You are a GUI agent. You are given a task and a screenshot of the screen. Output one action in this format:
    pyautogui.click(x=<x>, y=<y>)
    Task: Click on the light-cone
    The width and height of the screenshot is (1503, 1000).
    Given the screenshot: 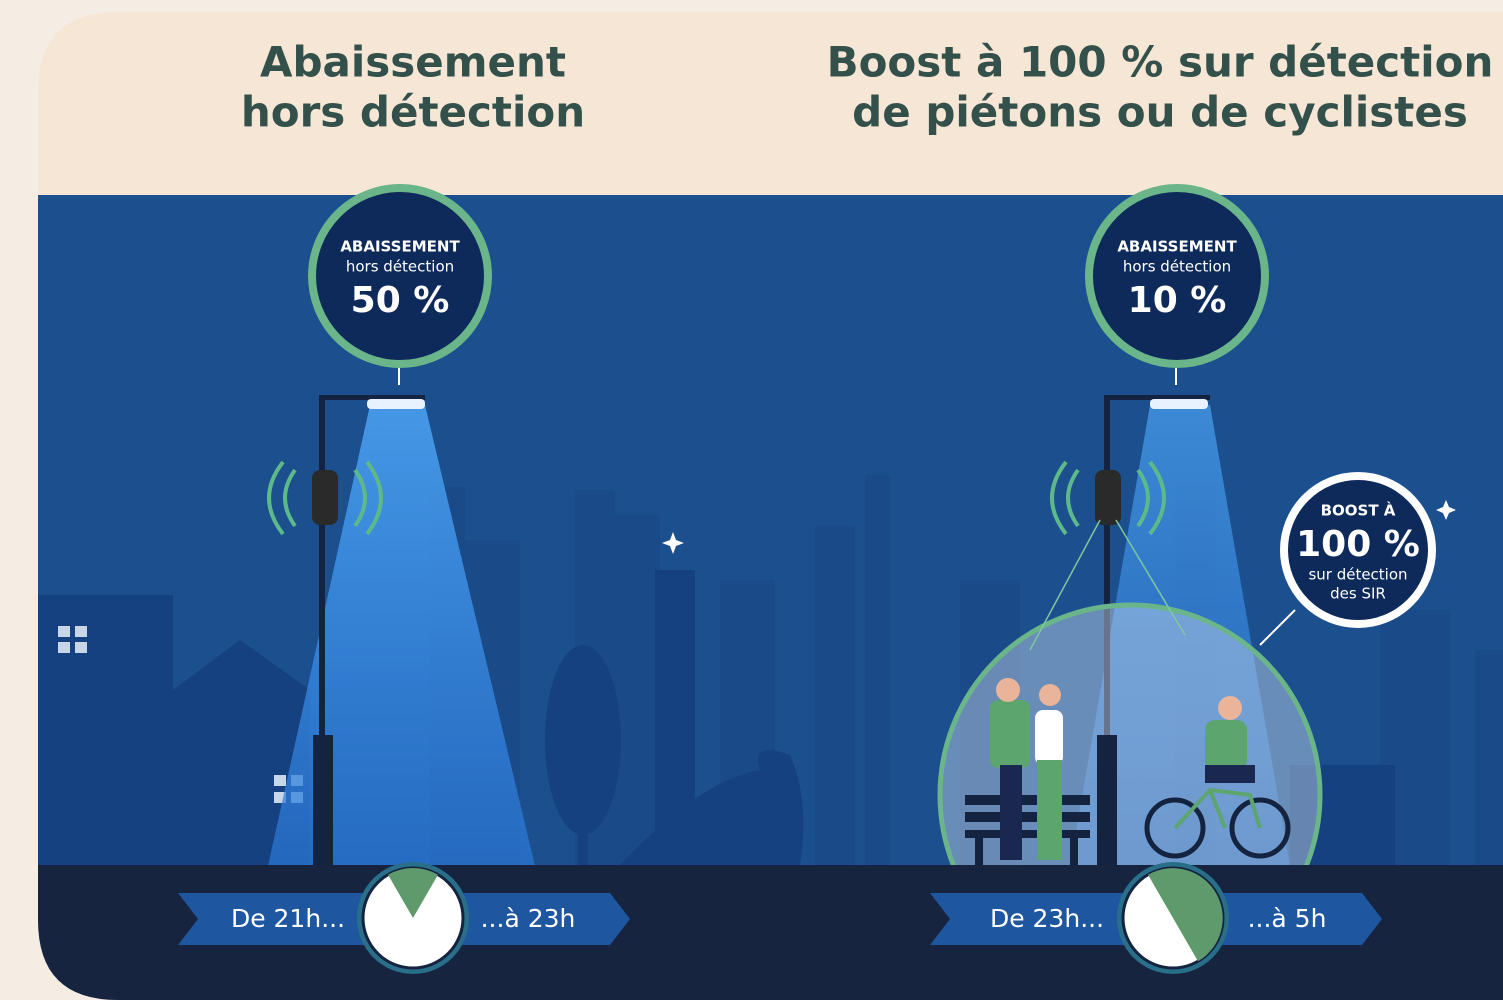 What is the action you would take?
    pyautogui.click(x=401, y=635)
    